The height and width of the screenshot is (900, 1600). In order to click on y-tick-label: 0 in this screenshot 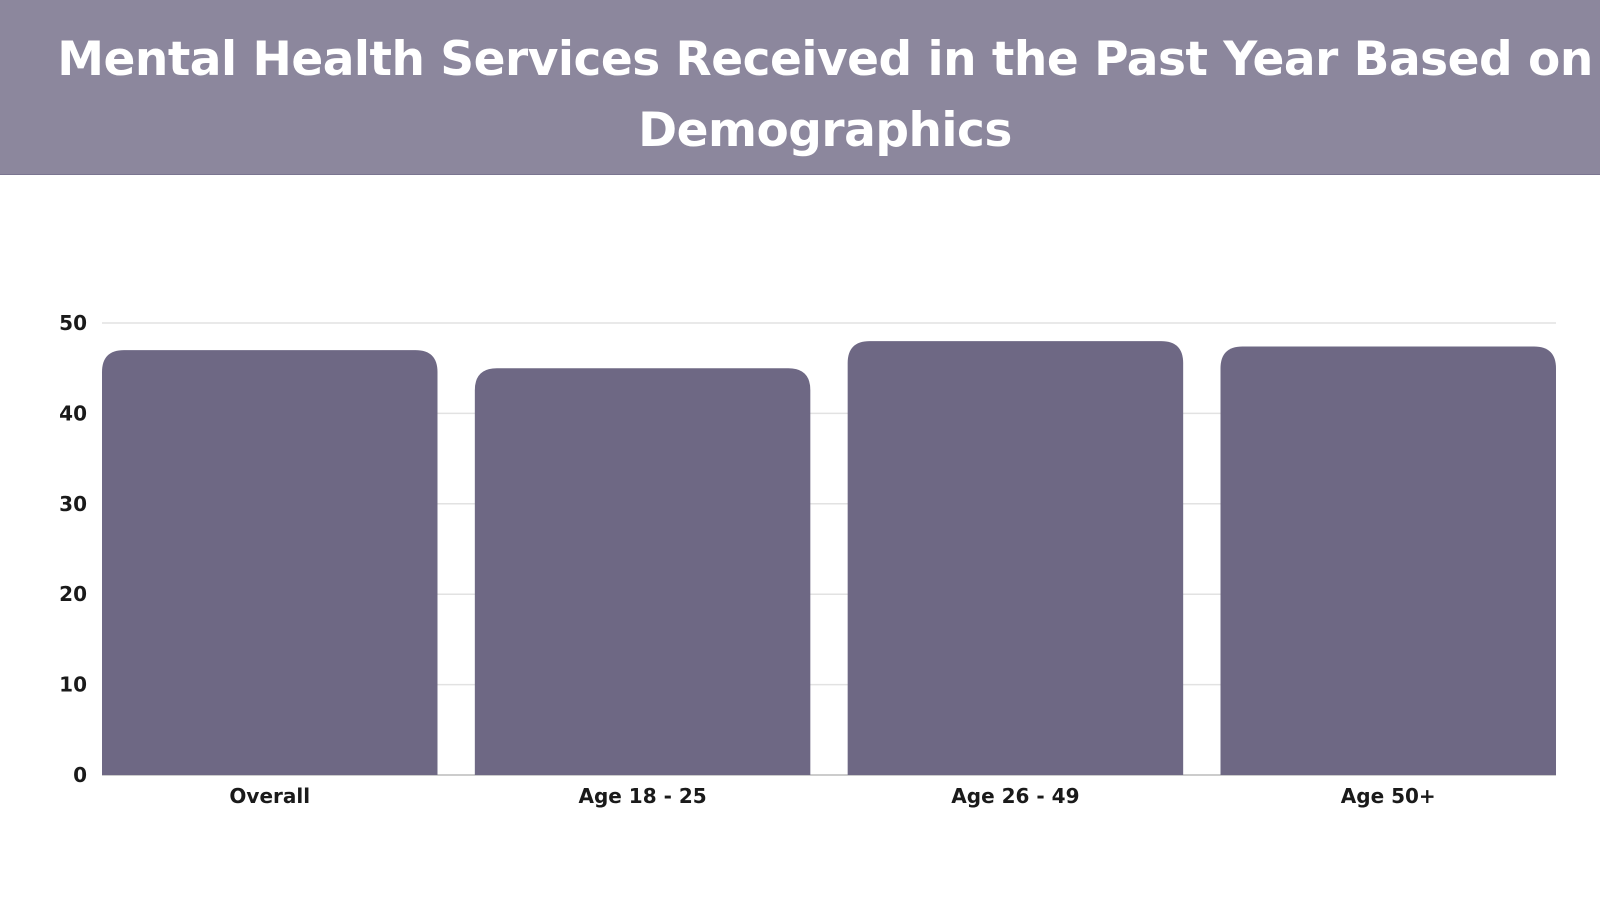, I will do `click(80, 775)`.